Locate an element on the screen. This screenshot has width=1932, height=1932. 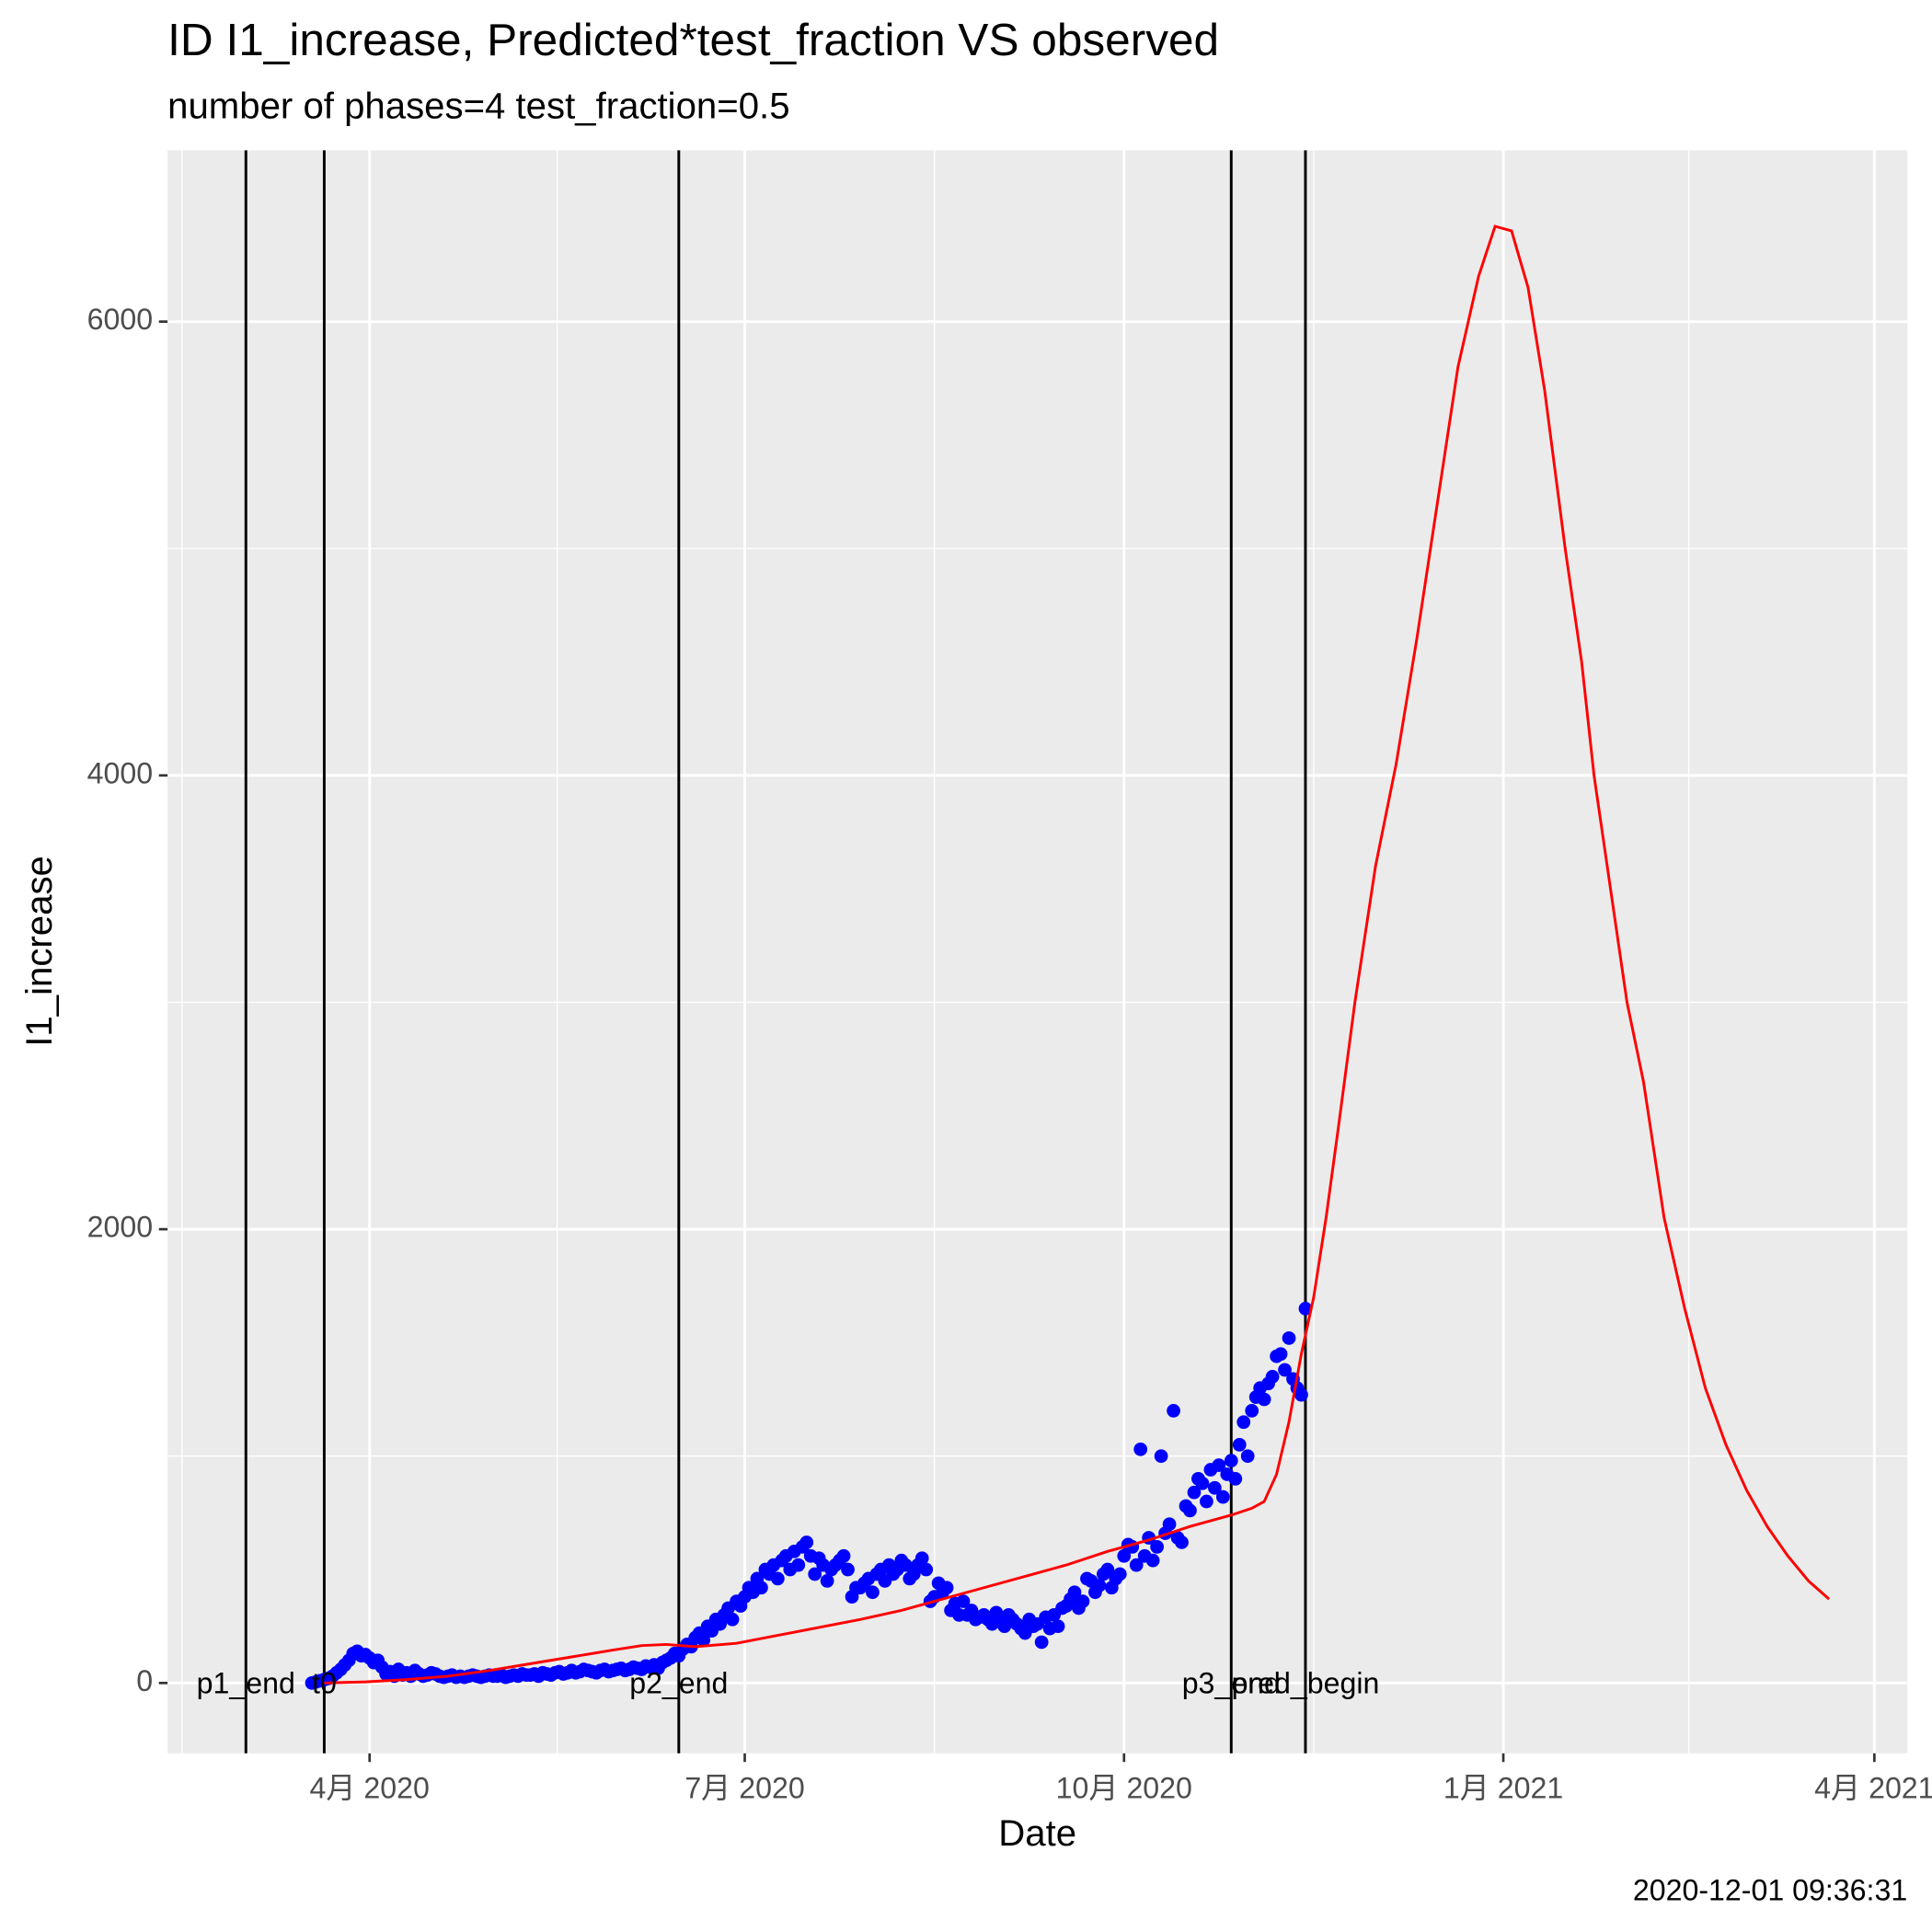
caption: 2020-12-01 09:36:31 is located at coordinates (1770, 1890).